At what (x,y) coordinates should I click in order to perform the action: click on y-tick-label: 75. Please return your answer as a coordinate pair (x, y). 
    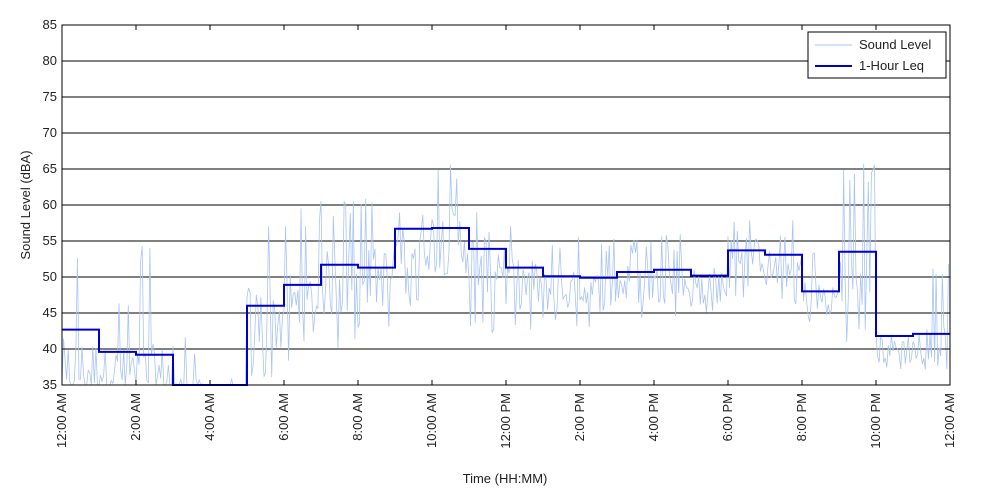
    Looking at the image, I should click on (50, 96).